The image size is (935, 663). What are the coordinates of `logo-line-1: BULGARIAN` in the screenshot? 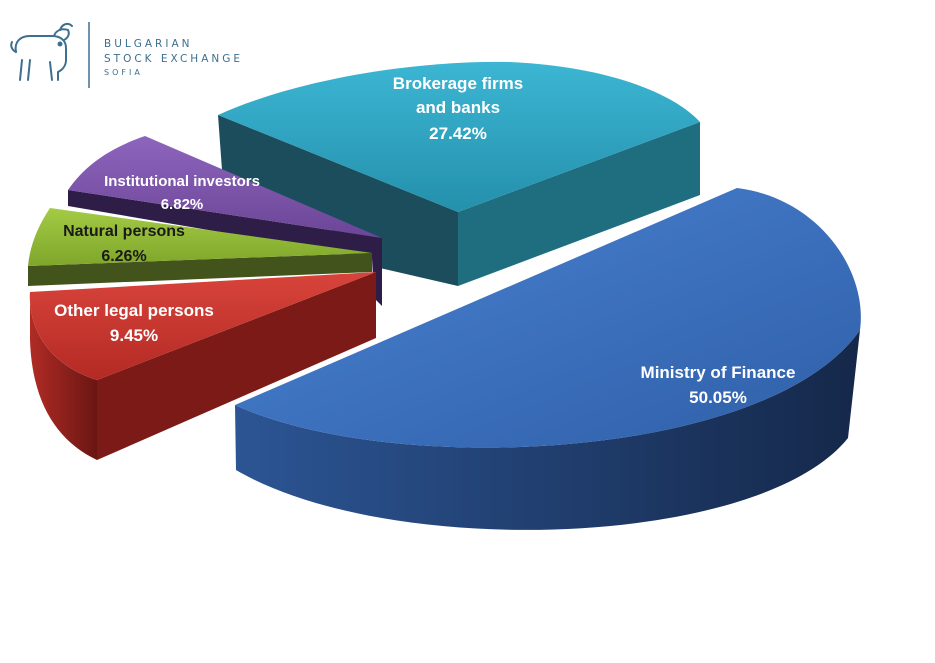 It's located at (148, 44).